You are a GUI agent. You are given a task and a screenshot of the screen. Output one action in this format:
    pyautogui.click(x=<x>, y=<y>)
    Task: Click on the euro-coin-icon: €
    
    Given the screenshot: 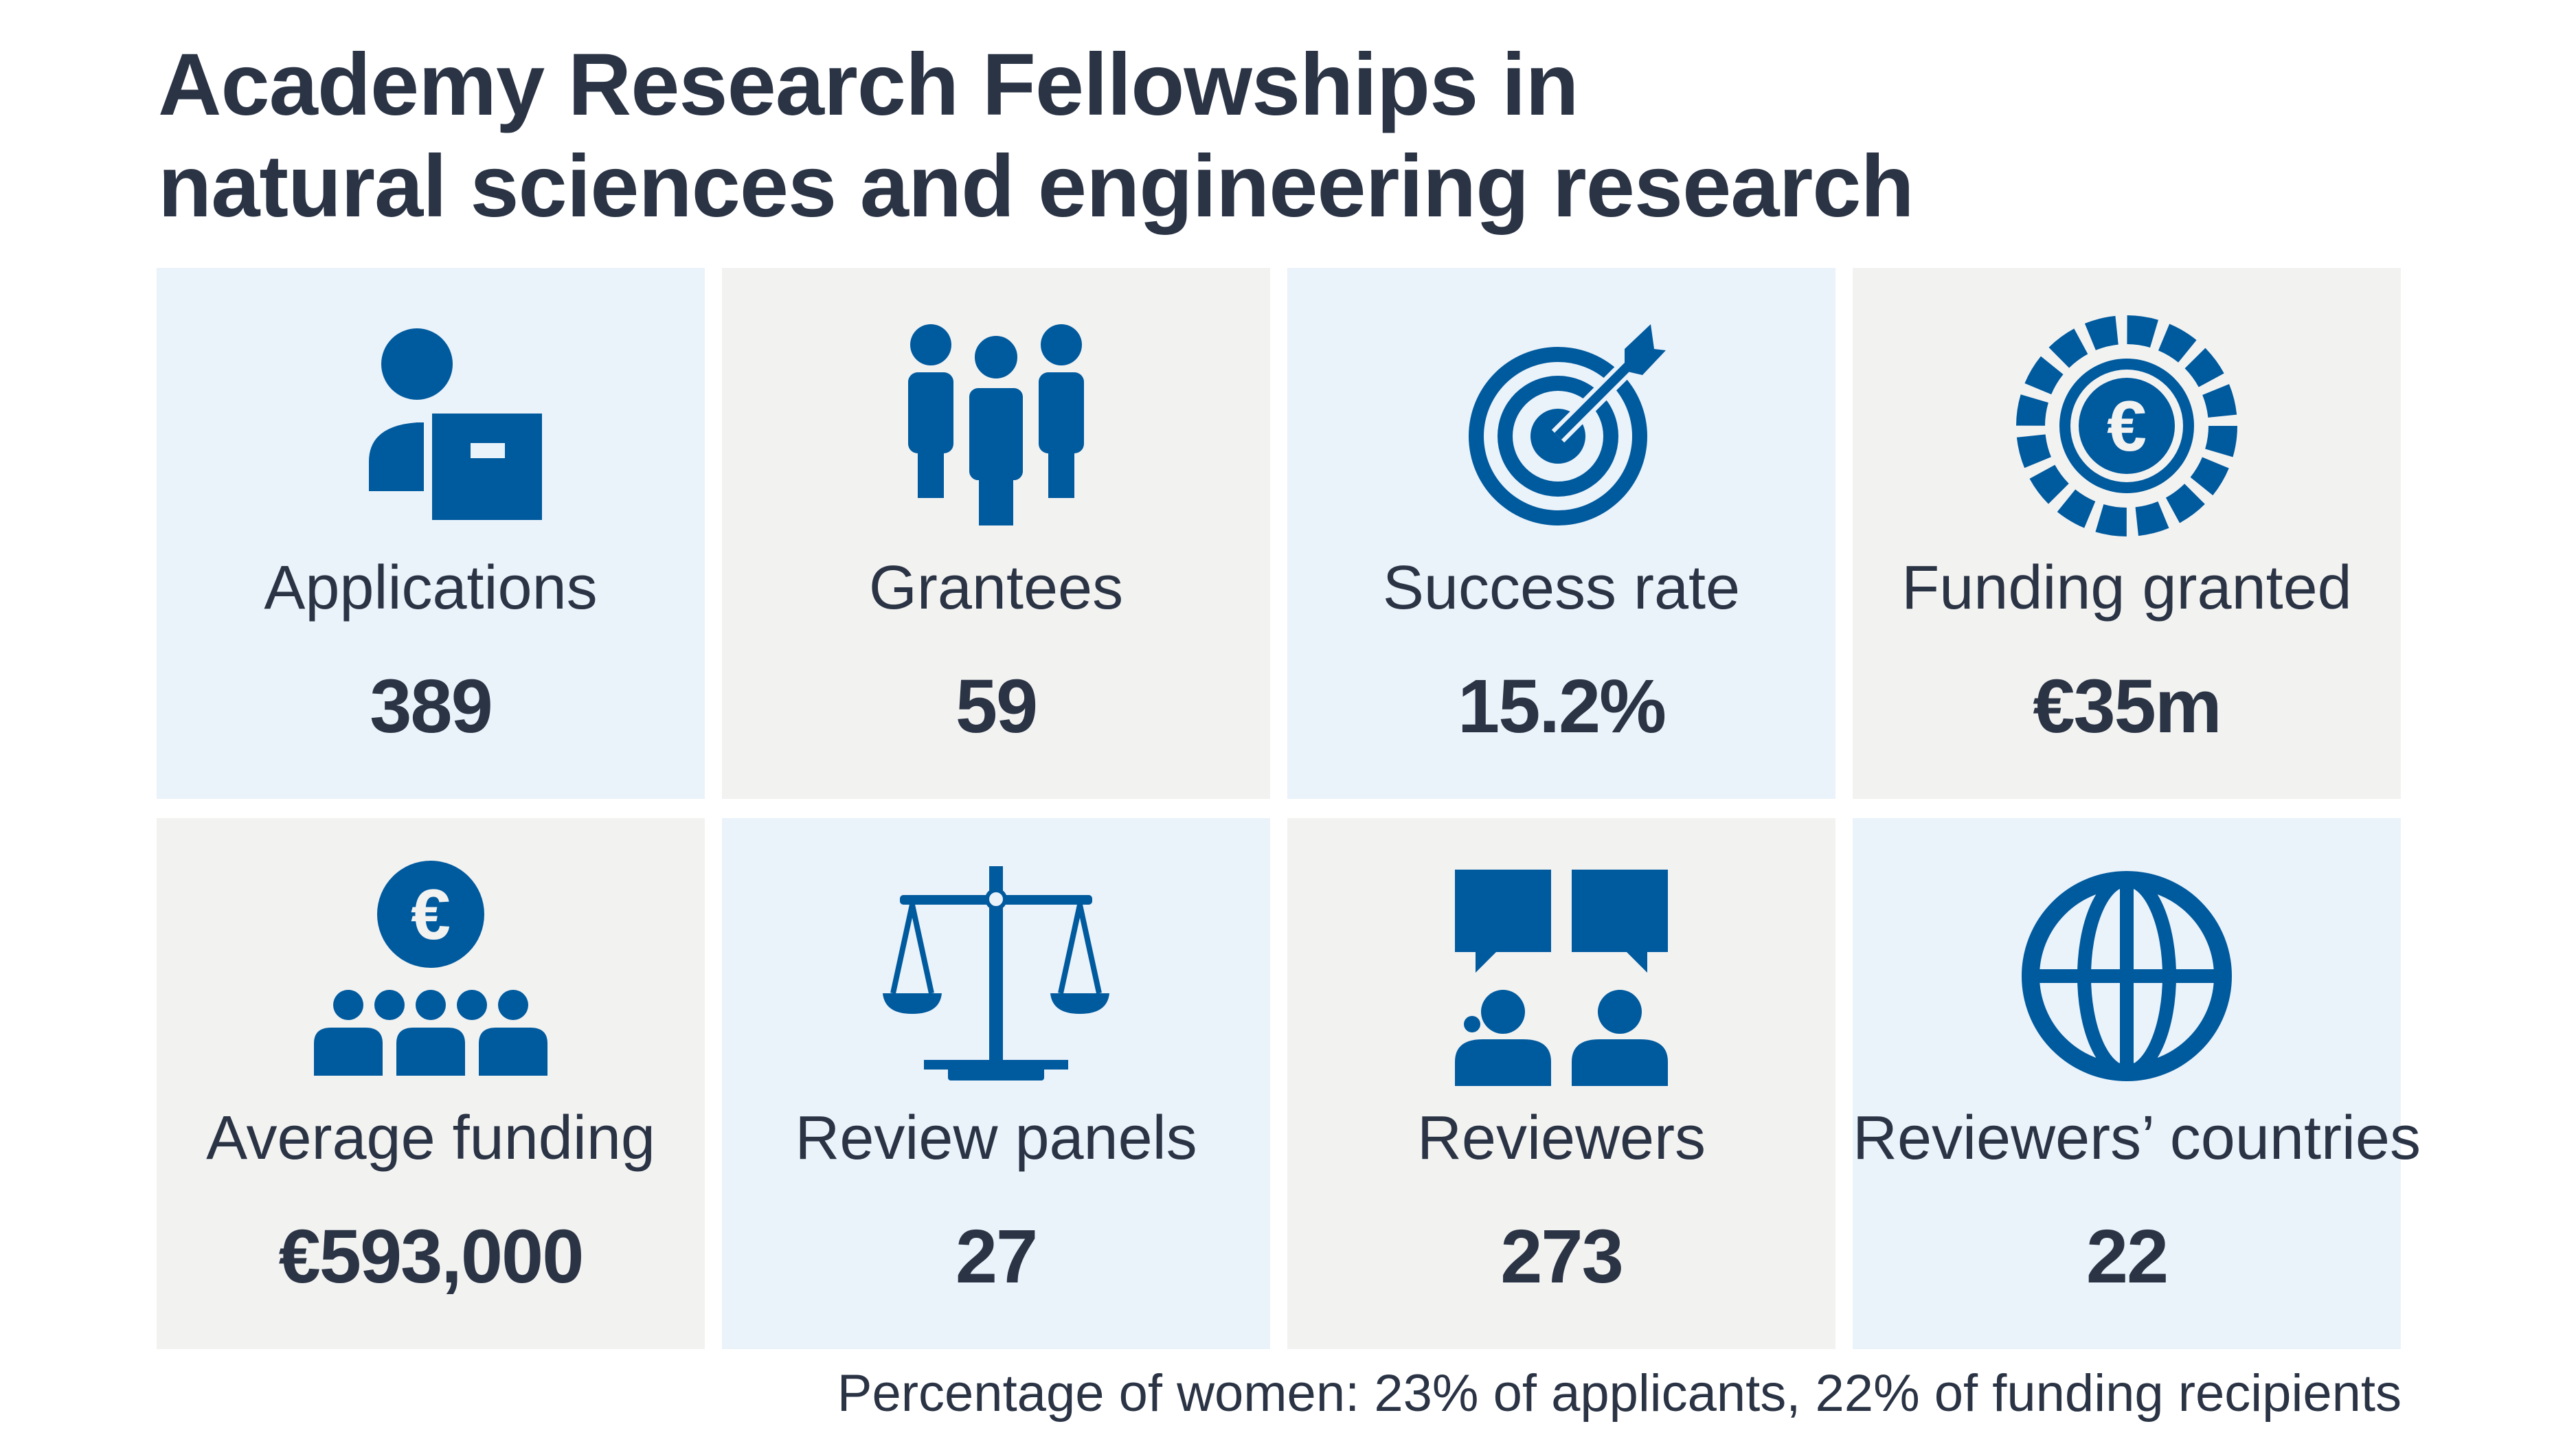 What is the action you would take?
    pyautogui.click(x=2127, y=426)
    